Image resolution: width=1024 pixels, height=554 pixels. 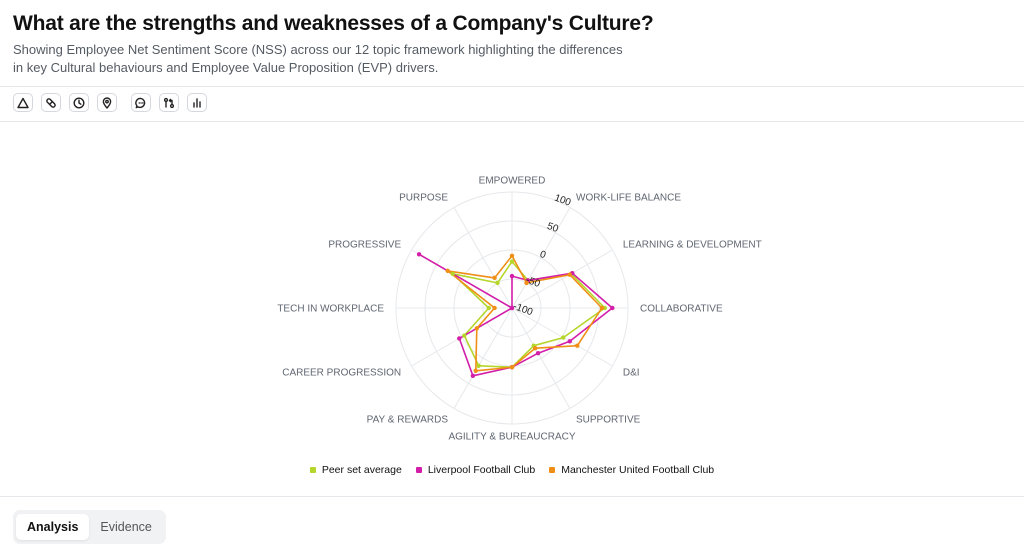 I want to click on bar-chart-icon, so click(x=197, y=102).